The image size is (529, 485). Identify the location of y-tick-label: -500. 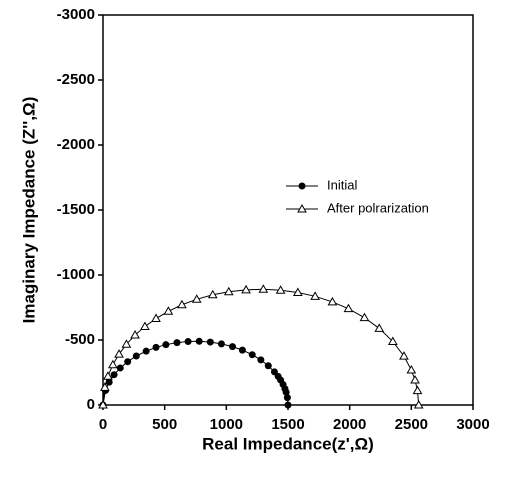
(80, 339).